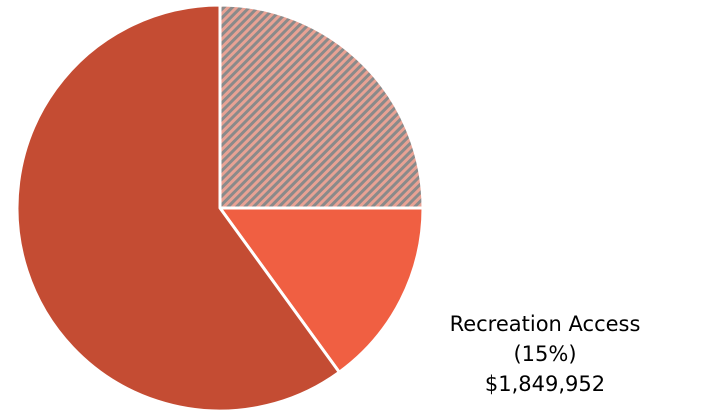 The width and height of the screenshot is (710, 419). Describe the element at coordinates (545, 384) in the screenshot. I see `slice-amount: $1,849,952` at that location.